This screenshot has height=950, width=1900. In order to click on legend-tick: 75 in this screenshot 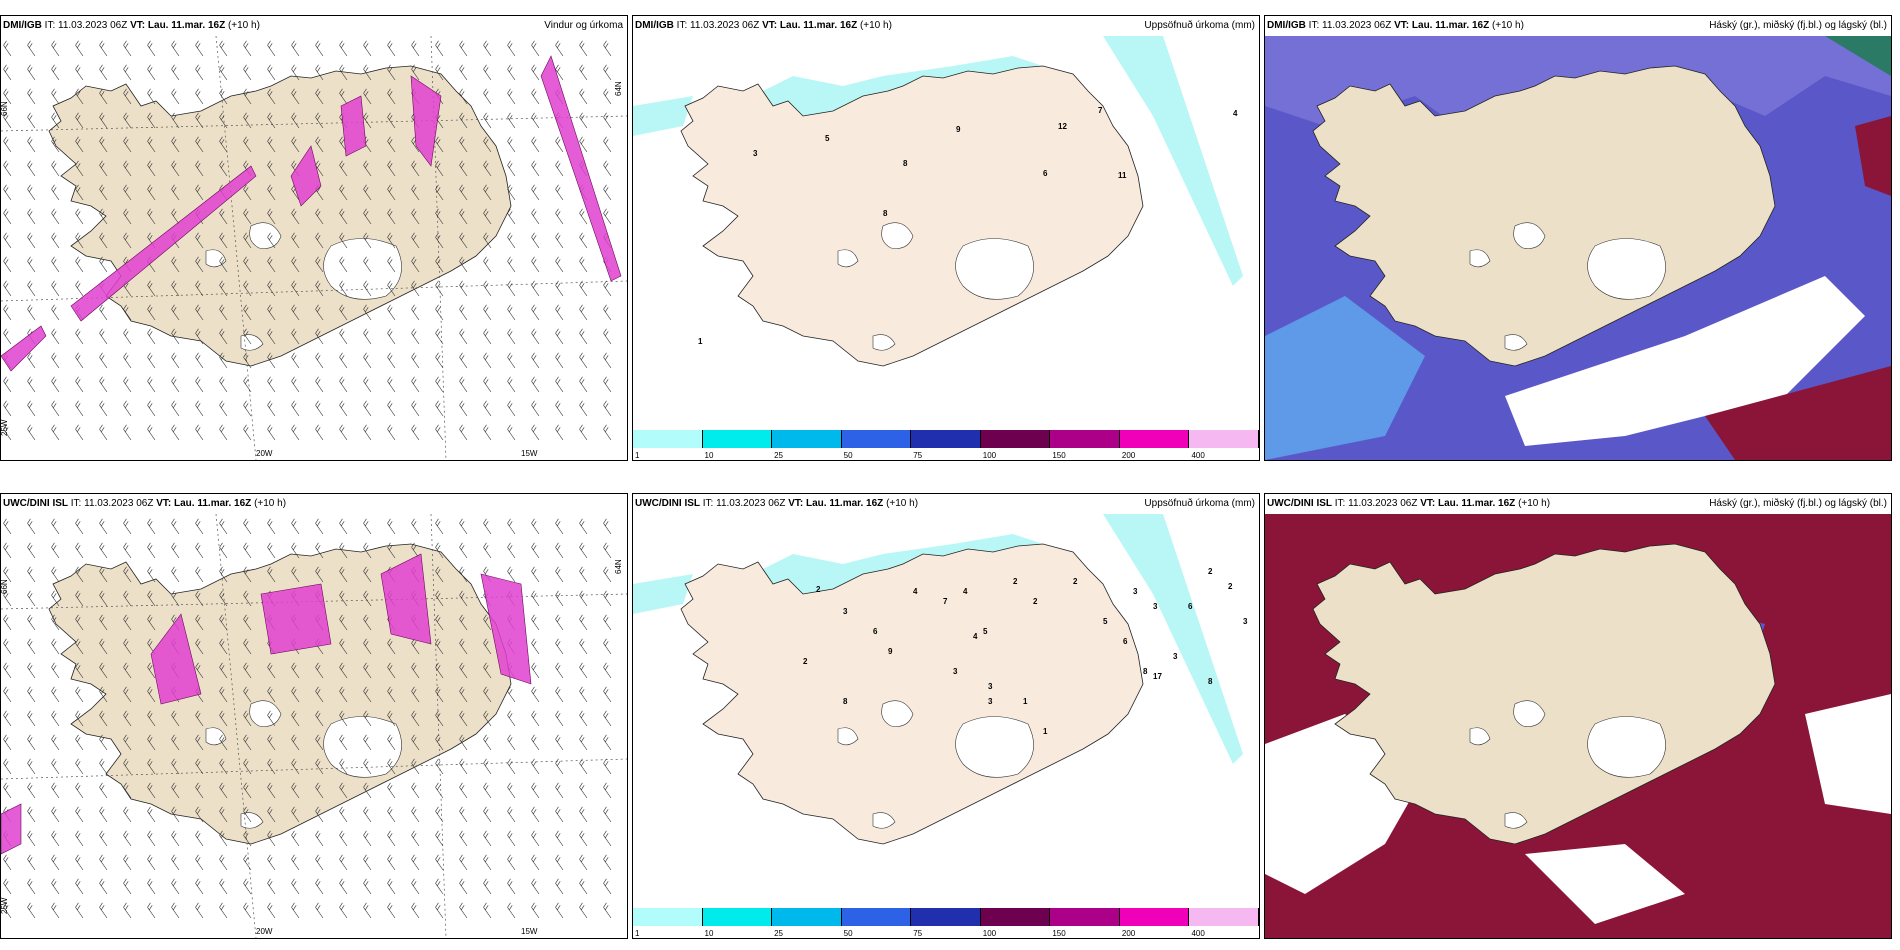, I will do `click(918, 933)`.